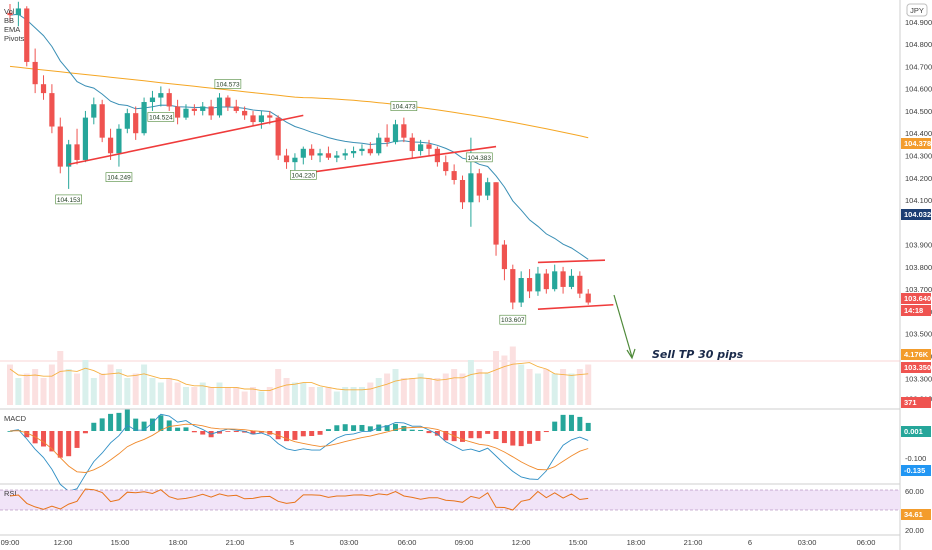  Describe the element at coordinates (916, 143) in the screenshot. I see `price-tag: 104.378` at that location.